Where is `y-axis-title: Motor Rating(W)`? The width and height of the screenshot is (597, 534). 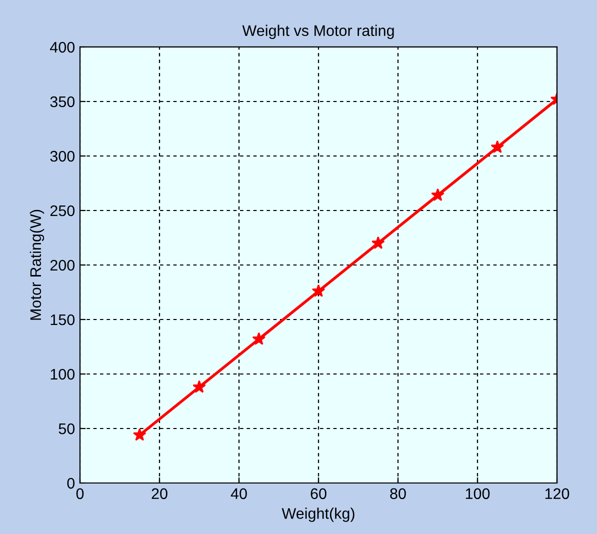 y-axis-title: Motor Rating(W) is located at coordinates (37, 265).